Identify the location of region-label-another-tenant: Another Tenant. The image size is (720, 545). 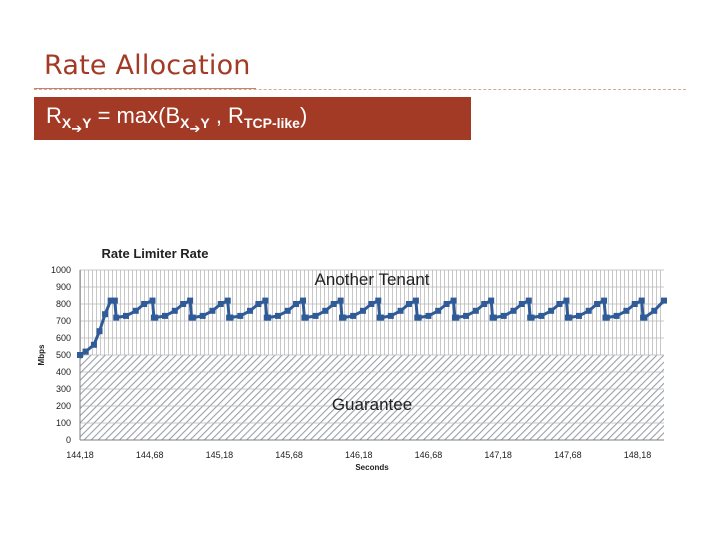
(372, 279).